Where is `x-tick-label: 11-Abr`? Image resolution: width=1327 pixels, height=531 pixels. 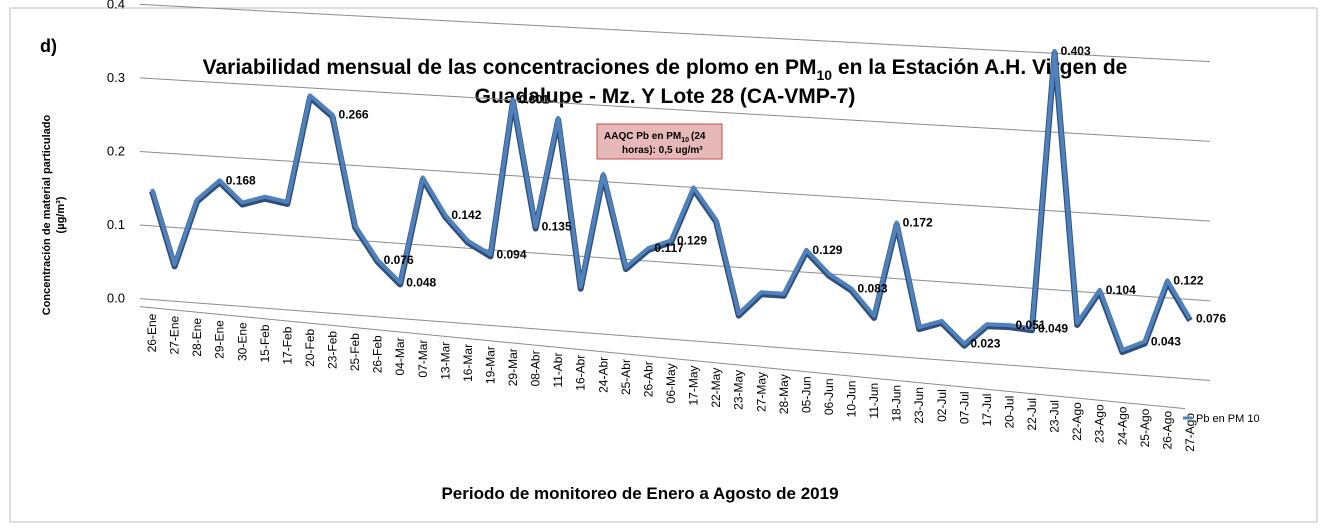
x-tick-label: 11-Abr is located at coordinates (558, 370).